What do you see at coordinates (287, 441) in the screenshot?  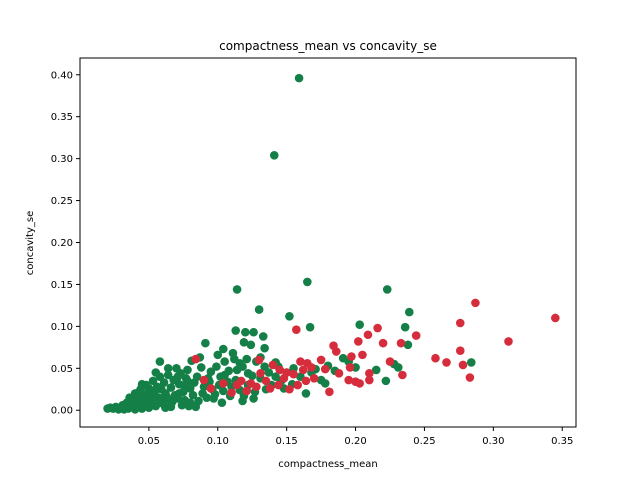 I see `x-tick-label: 0.15` at bounding box center [287, 441].